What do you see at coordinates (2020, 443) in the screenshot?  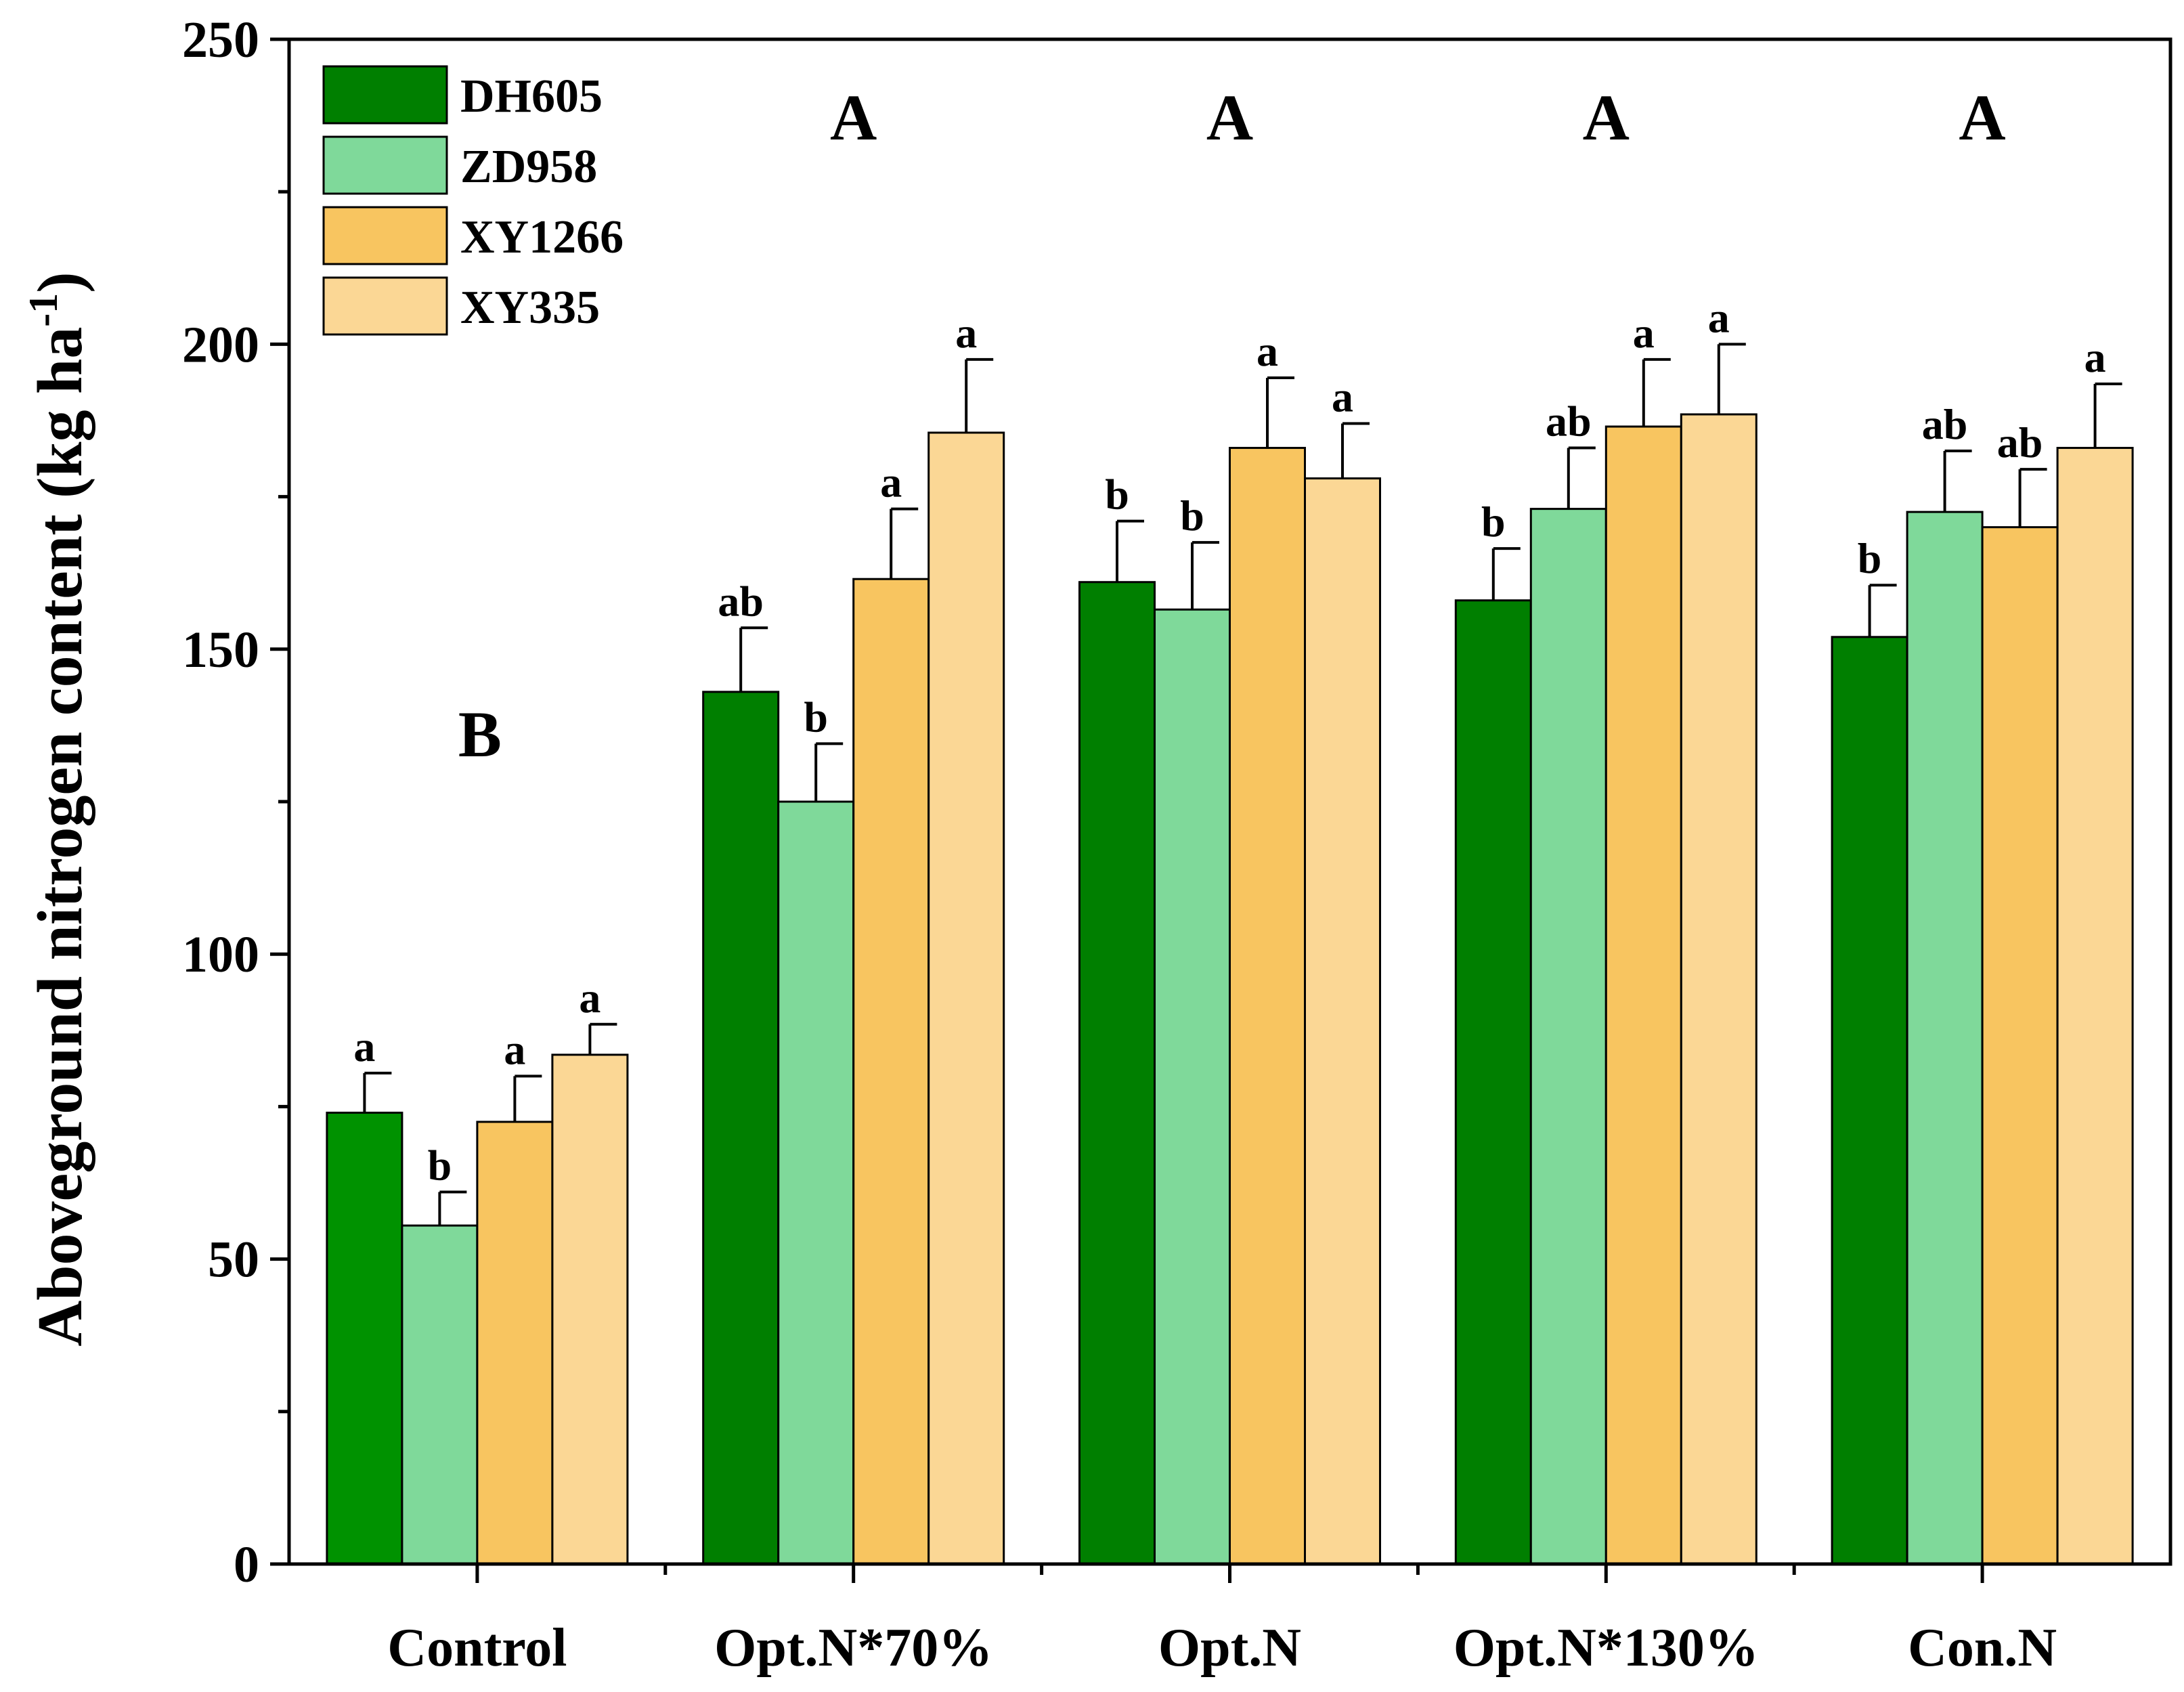 I see `significance-letter-xy1266-4: ab` at bounding box center [2020, 443].